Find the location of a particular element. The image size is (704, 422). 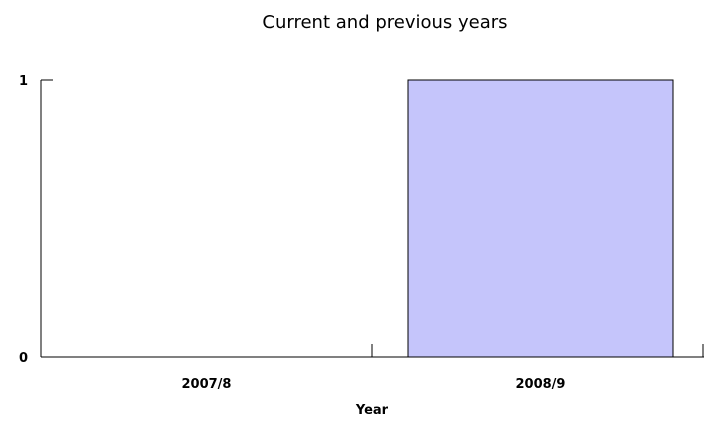

x-axis-title: Year is located at coordinates (372, 410).